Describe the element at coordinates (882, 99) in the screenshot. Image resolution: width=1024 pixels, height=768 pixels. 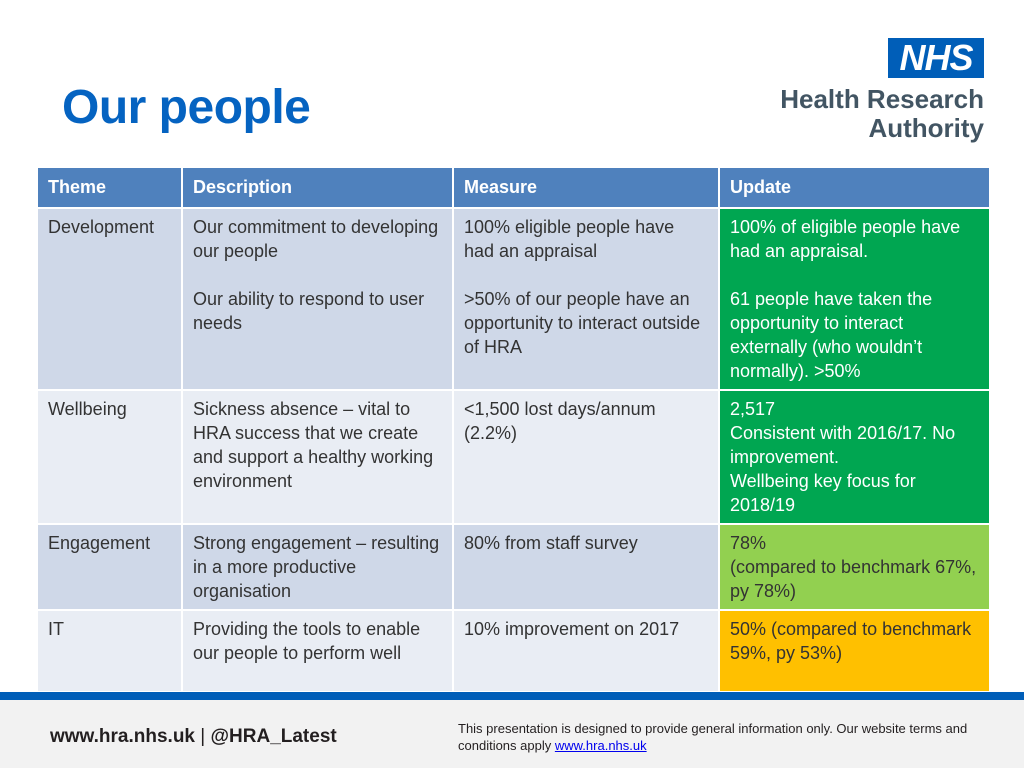
I see `logo-line-1: Health Research` at that location.